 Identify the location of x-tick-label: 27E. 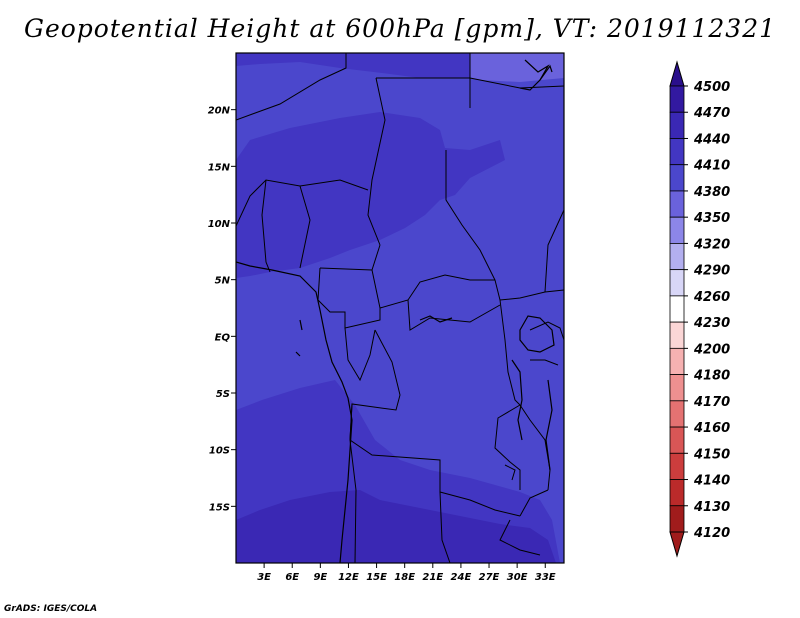
(489, 577).